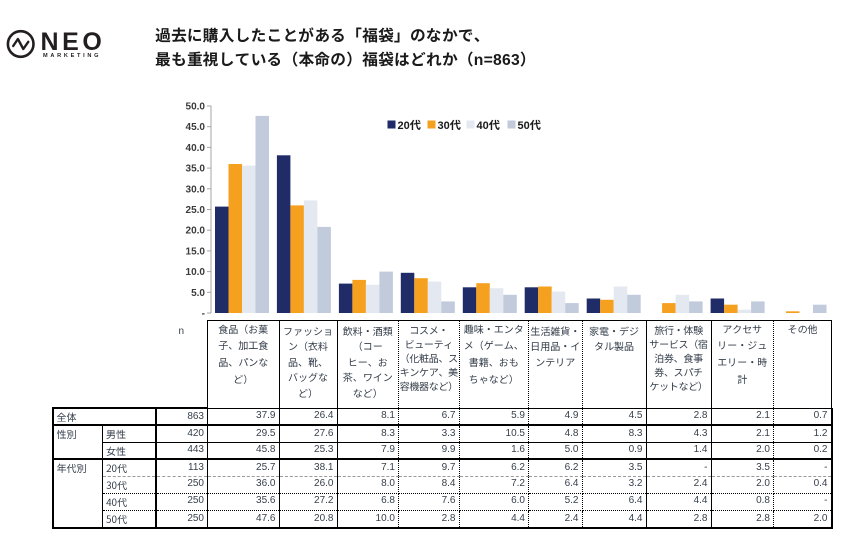  Describe the element at coordinates (196, 210) in the screenshot. I see `svg-text: 25.0` at that location.